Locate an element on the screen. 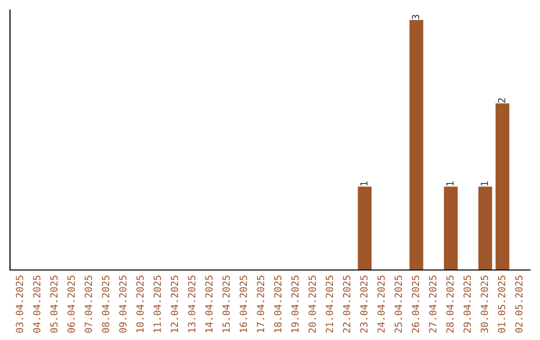 The width and height of the screenshot is (540, 340). x-tick-label: 11.04.2025 is located at coordinates (157, 304).